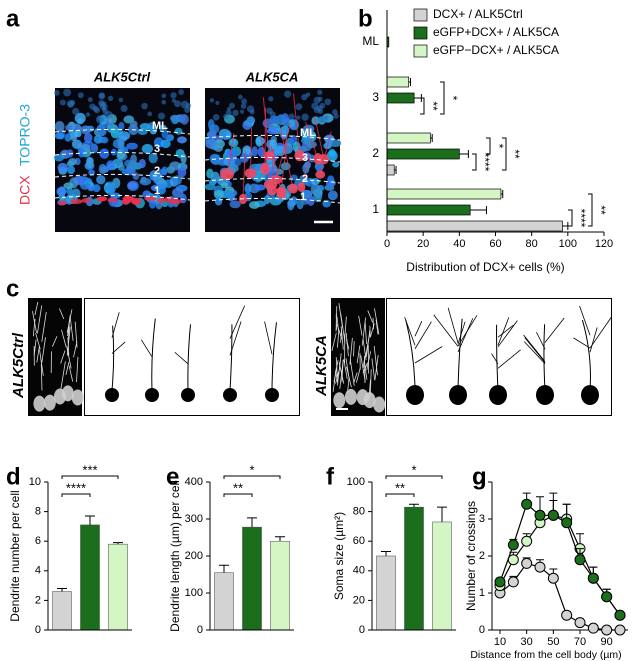 The image size is (633, 661). I want to click on y-tick-label: 60, so click(359, 541).